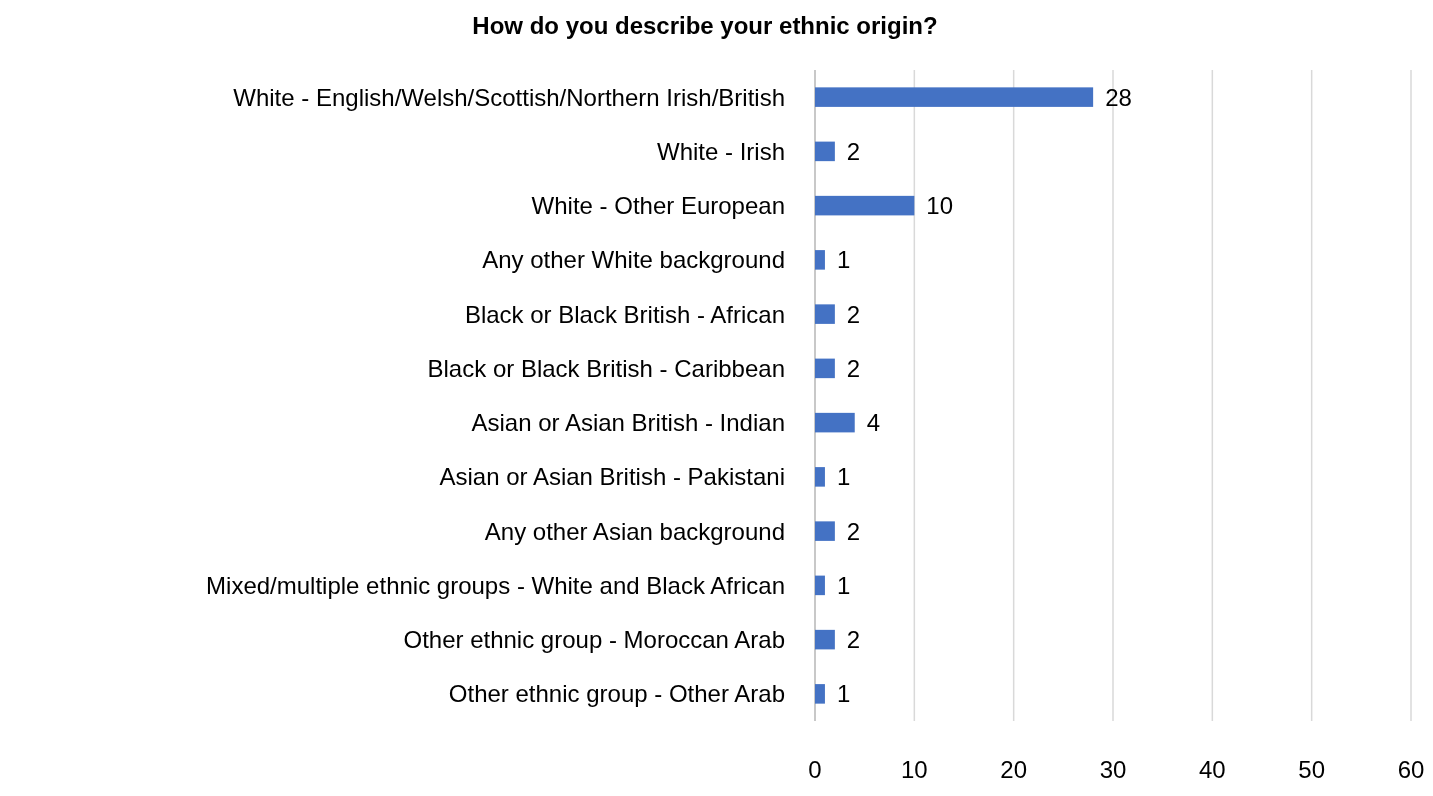  I want to click on y-tick-label: Any other White background, so click(633, 260).